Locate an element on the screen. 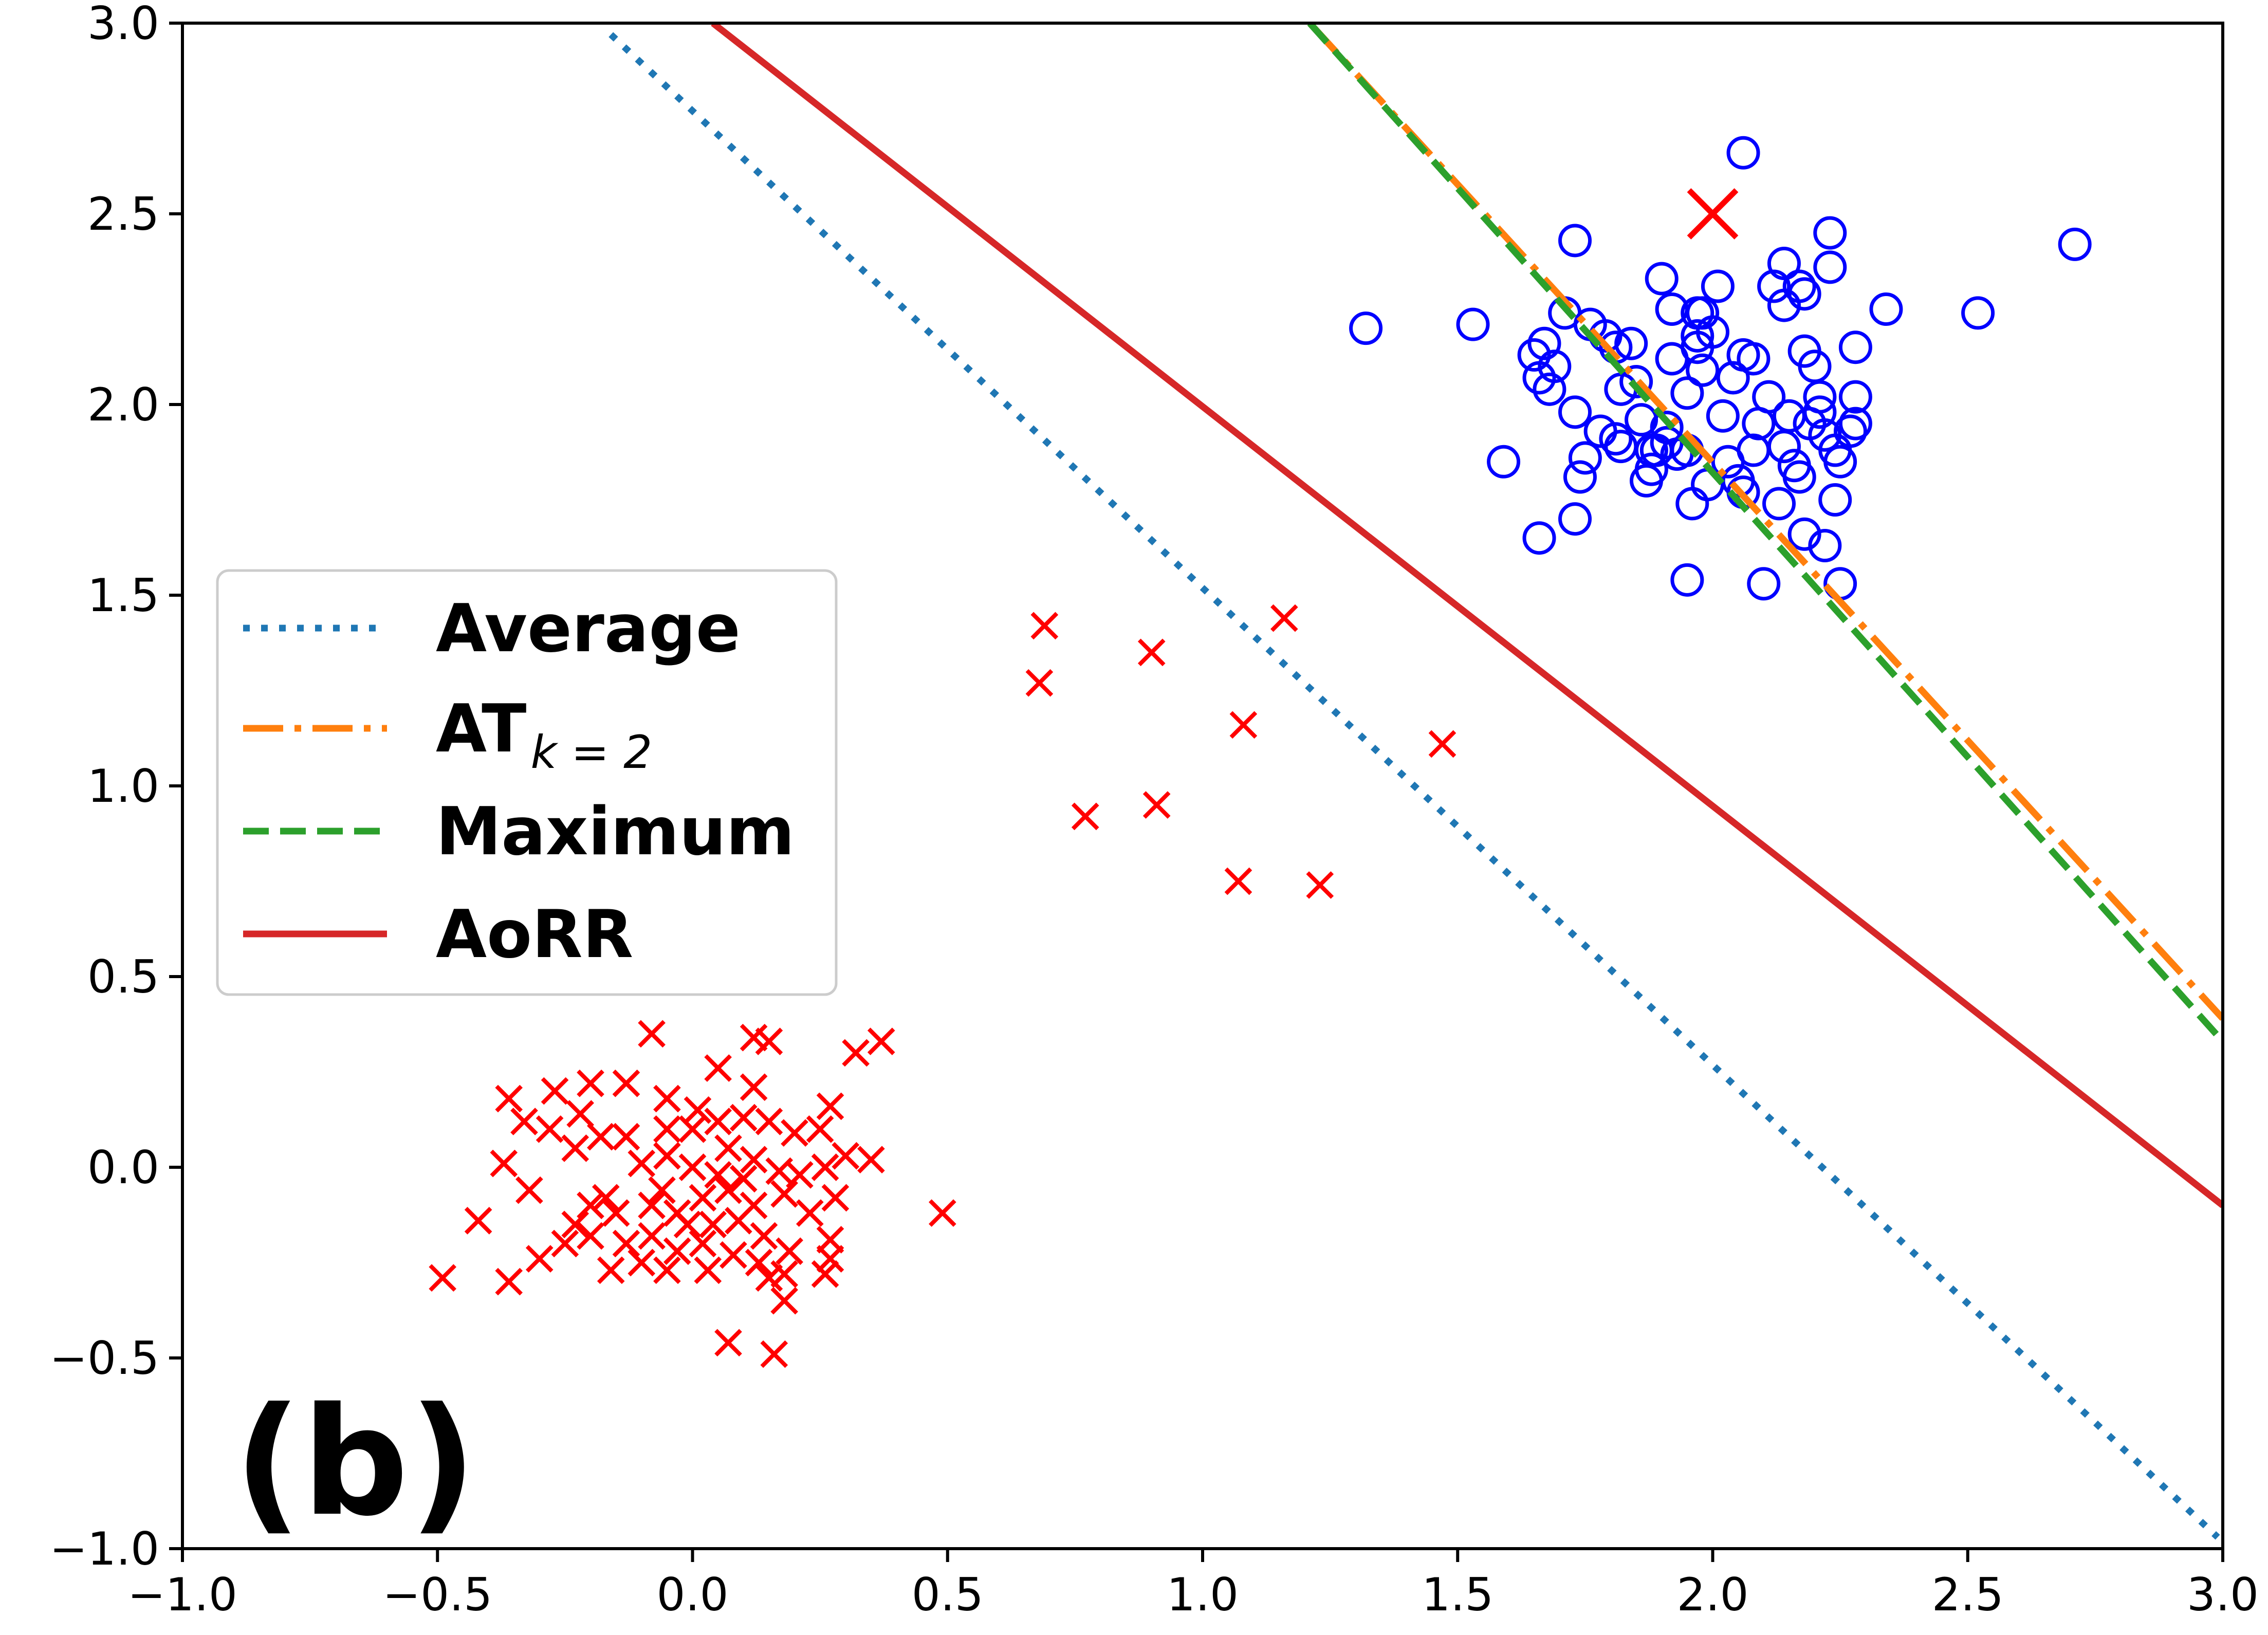  x-tick-label: 1.0 is located at coordinates (1203, 1595).